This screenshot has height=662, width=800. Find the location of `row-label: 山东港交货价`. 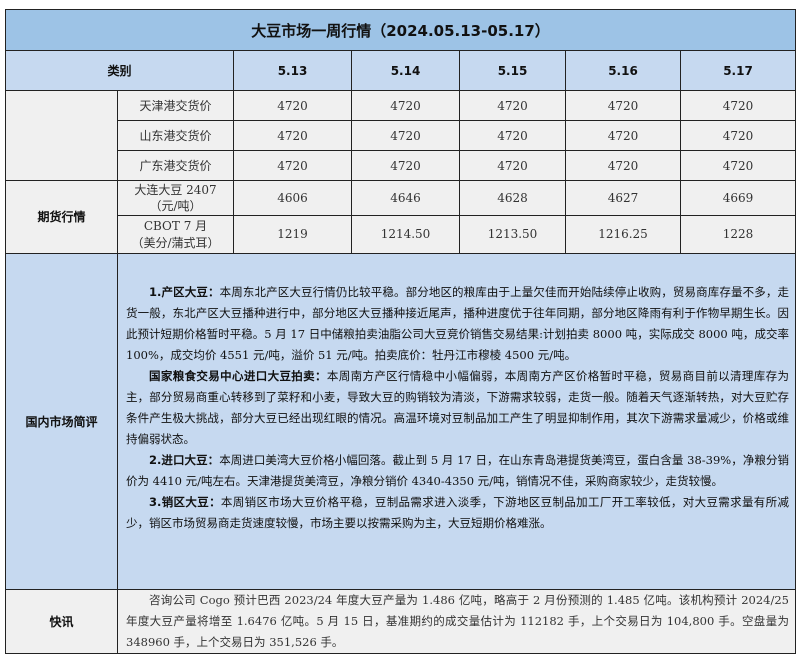

row-label: 山东港交货价 is located at coordinates (175, 135).